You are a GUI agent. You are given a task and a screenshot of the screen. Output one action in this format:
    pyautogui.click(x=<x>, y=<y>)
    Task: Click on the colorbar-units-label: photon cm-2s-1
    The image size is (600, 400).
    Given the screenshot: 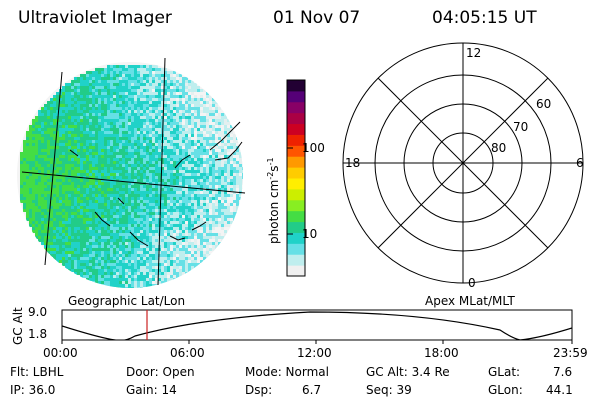 What is the action you would take?
    pyautogui.click(x=273, y=200)
    